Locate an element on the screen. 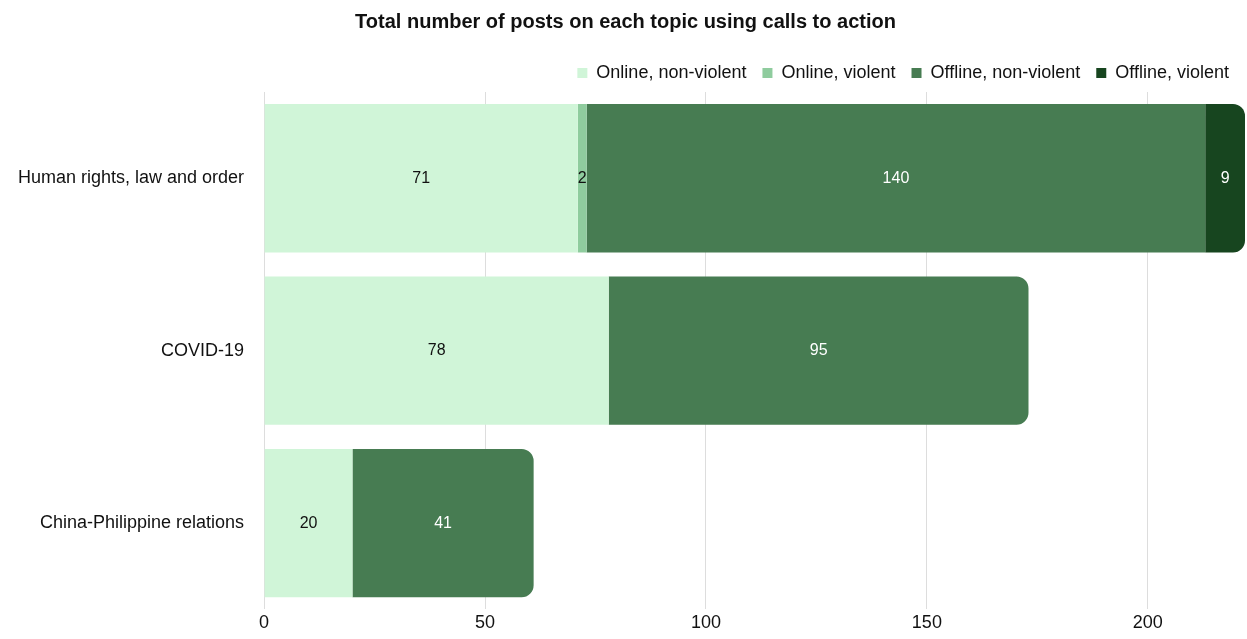 The width and height of the screenshot is (1247, 639). data-label: 95 is located at coordinates (818, 350).